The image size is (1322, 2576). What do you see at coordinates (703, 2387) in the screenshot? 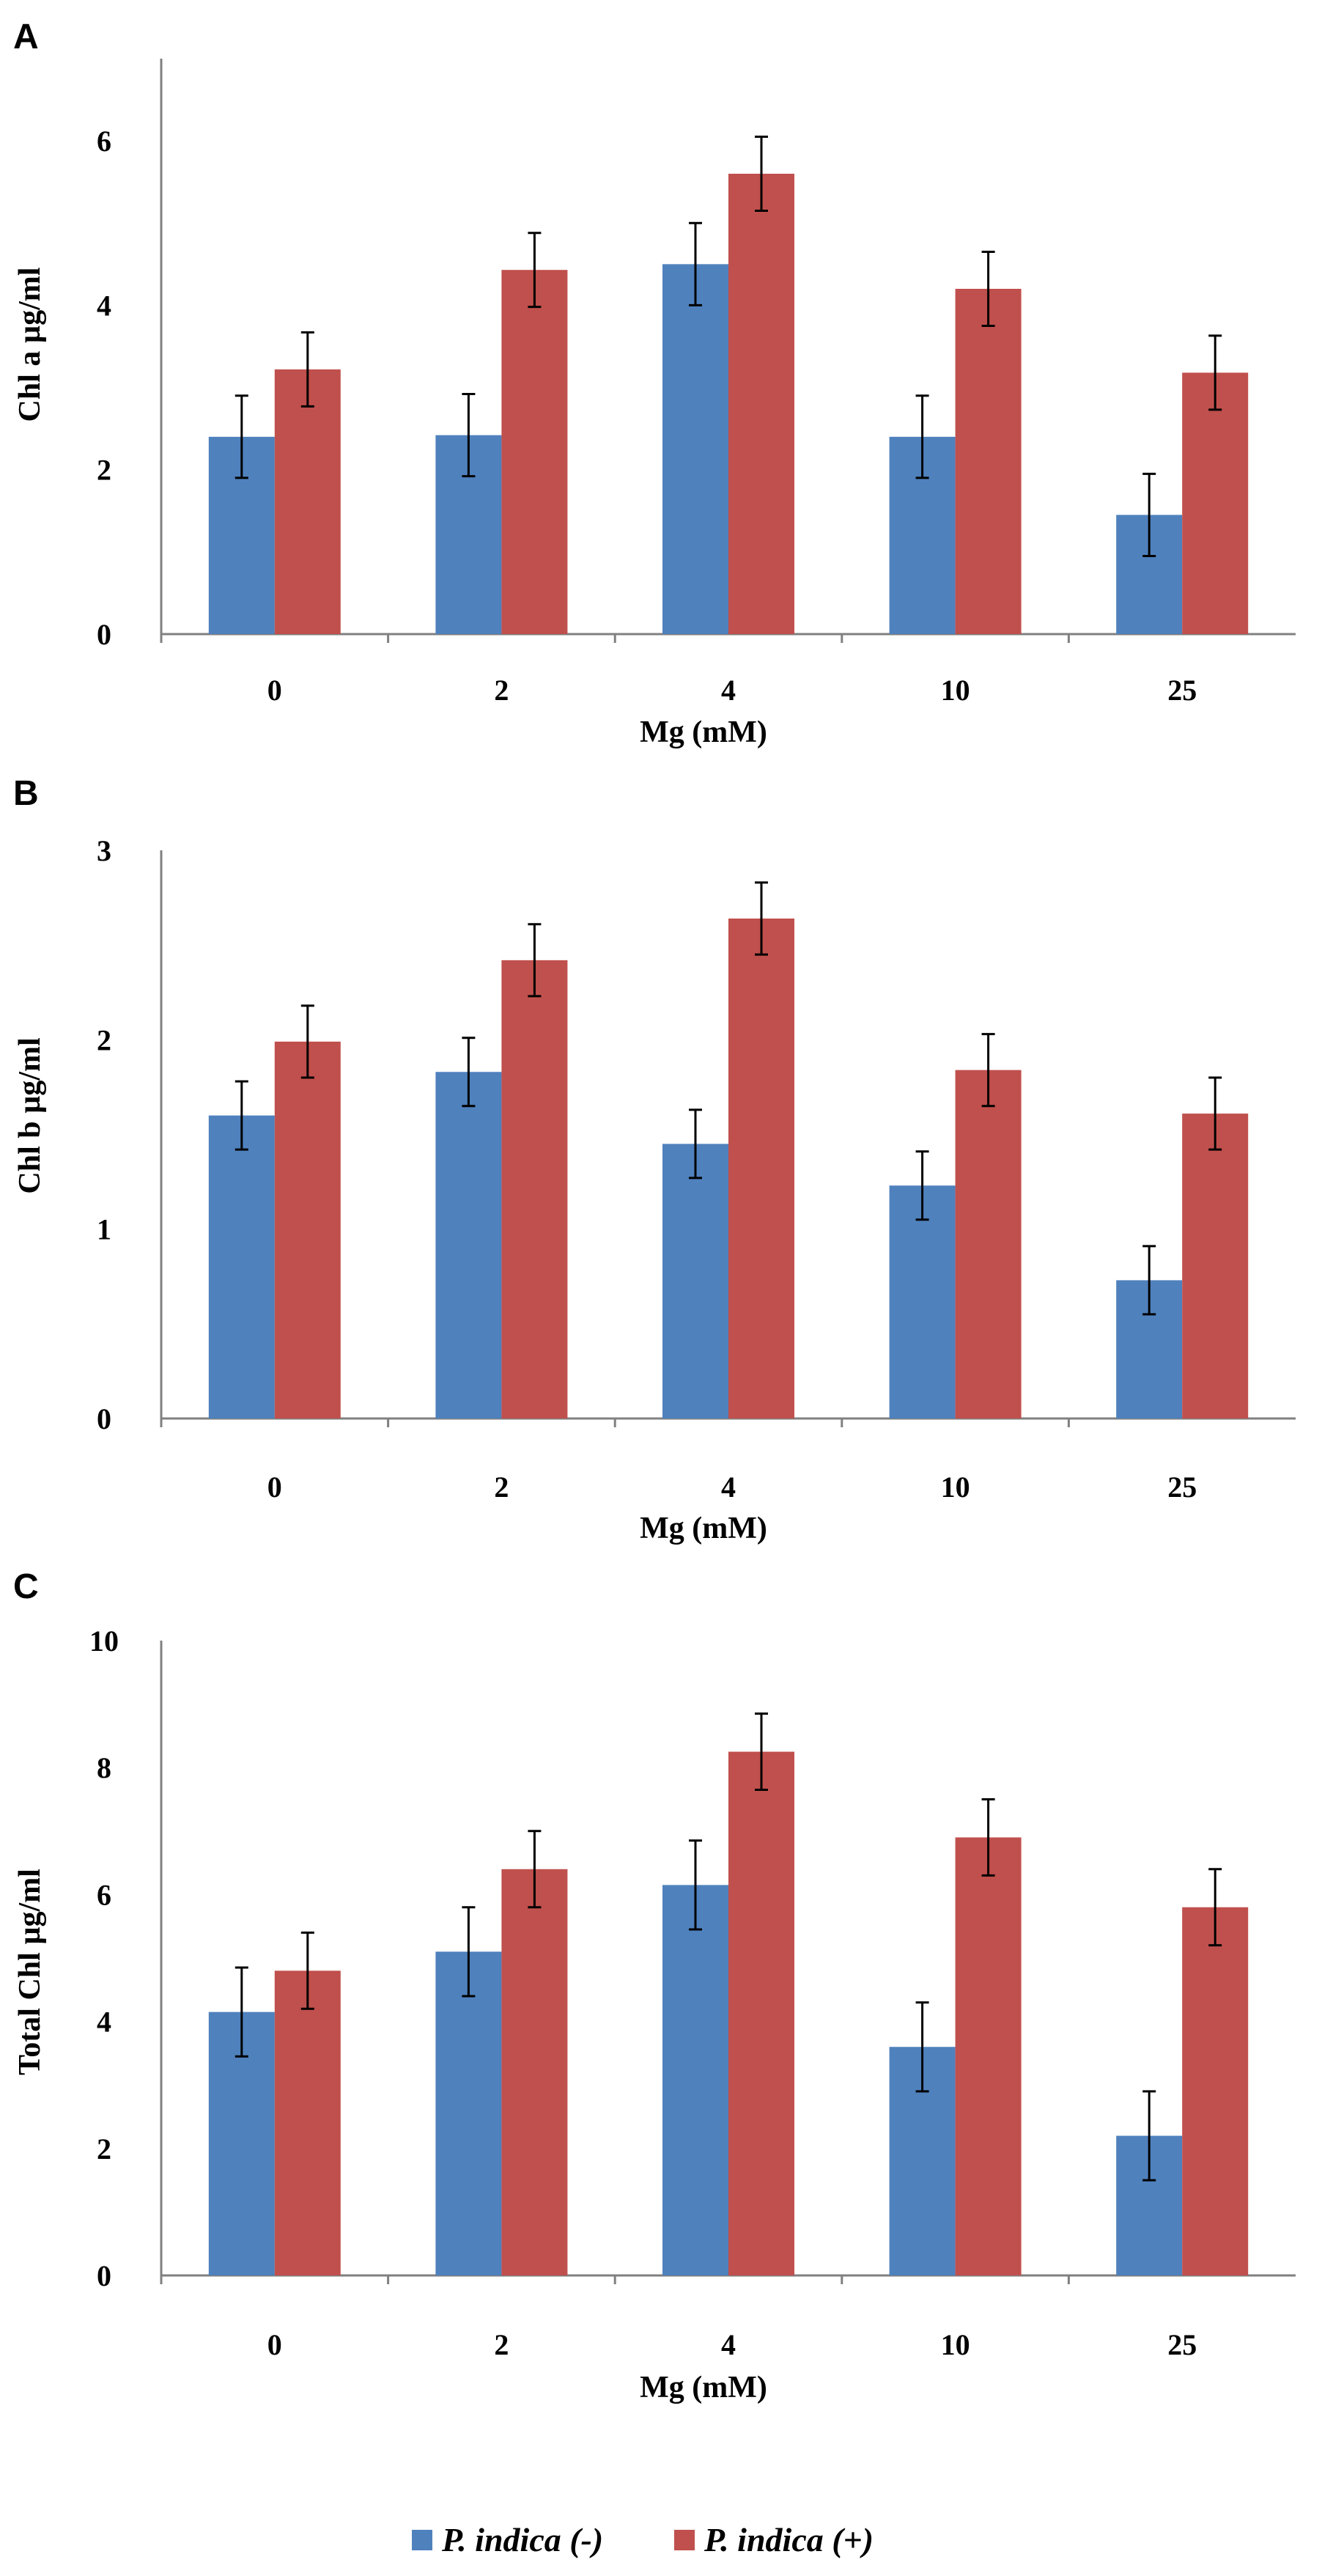
I see `panel-c-x-axis-title: Mg (mM)` at bounding box center [703, 2387].